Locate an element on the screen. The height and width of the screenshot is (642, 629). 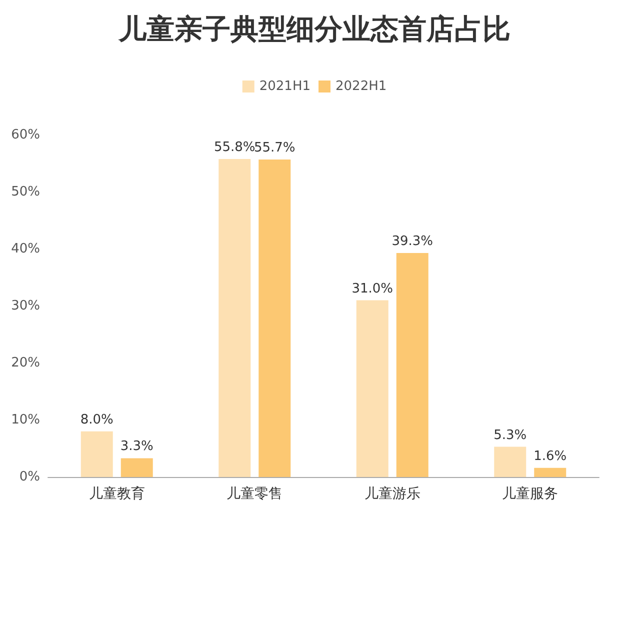
x-tick-label: 儿童零售 is located at coordinates (254, 494).